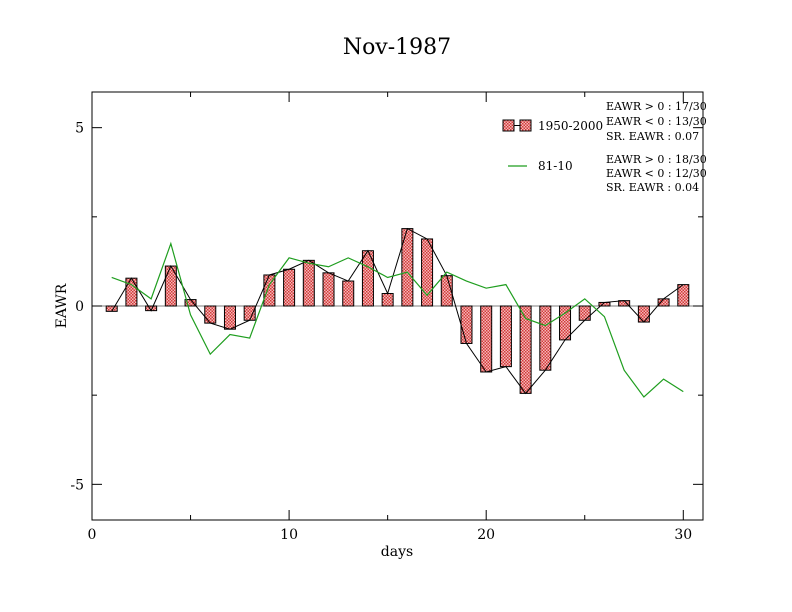  Describe the element at coordinates (570, 126) in the screenshot. I see `legend-label-1950-2000: 1950-2000` at that location.